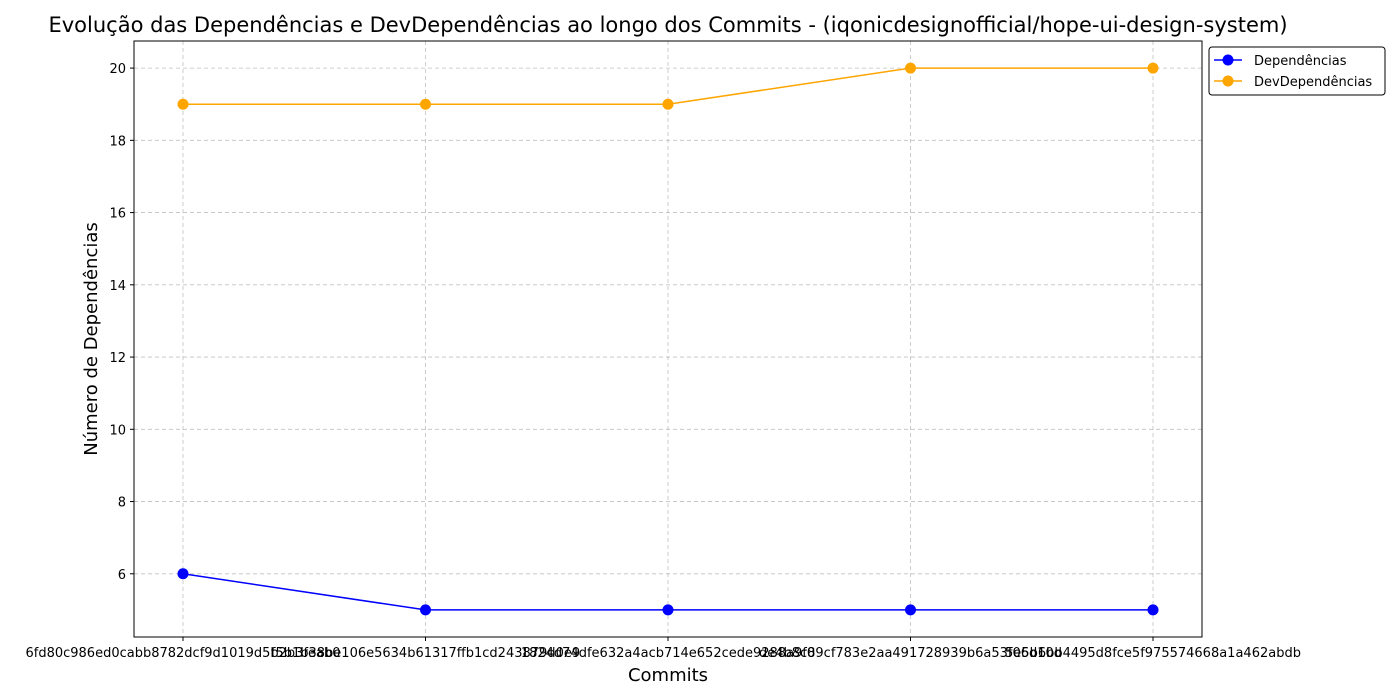  Describe the element at coordinates (117, 141) in the screenshot. I see `y-tick-label: 18` at that location.